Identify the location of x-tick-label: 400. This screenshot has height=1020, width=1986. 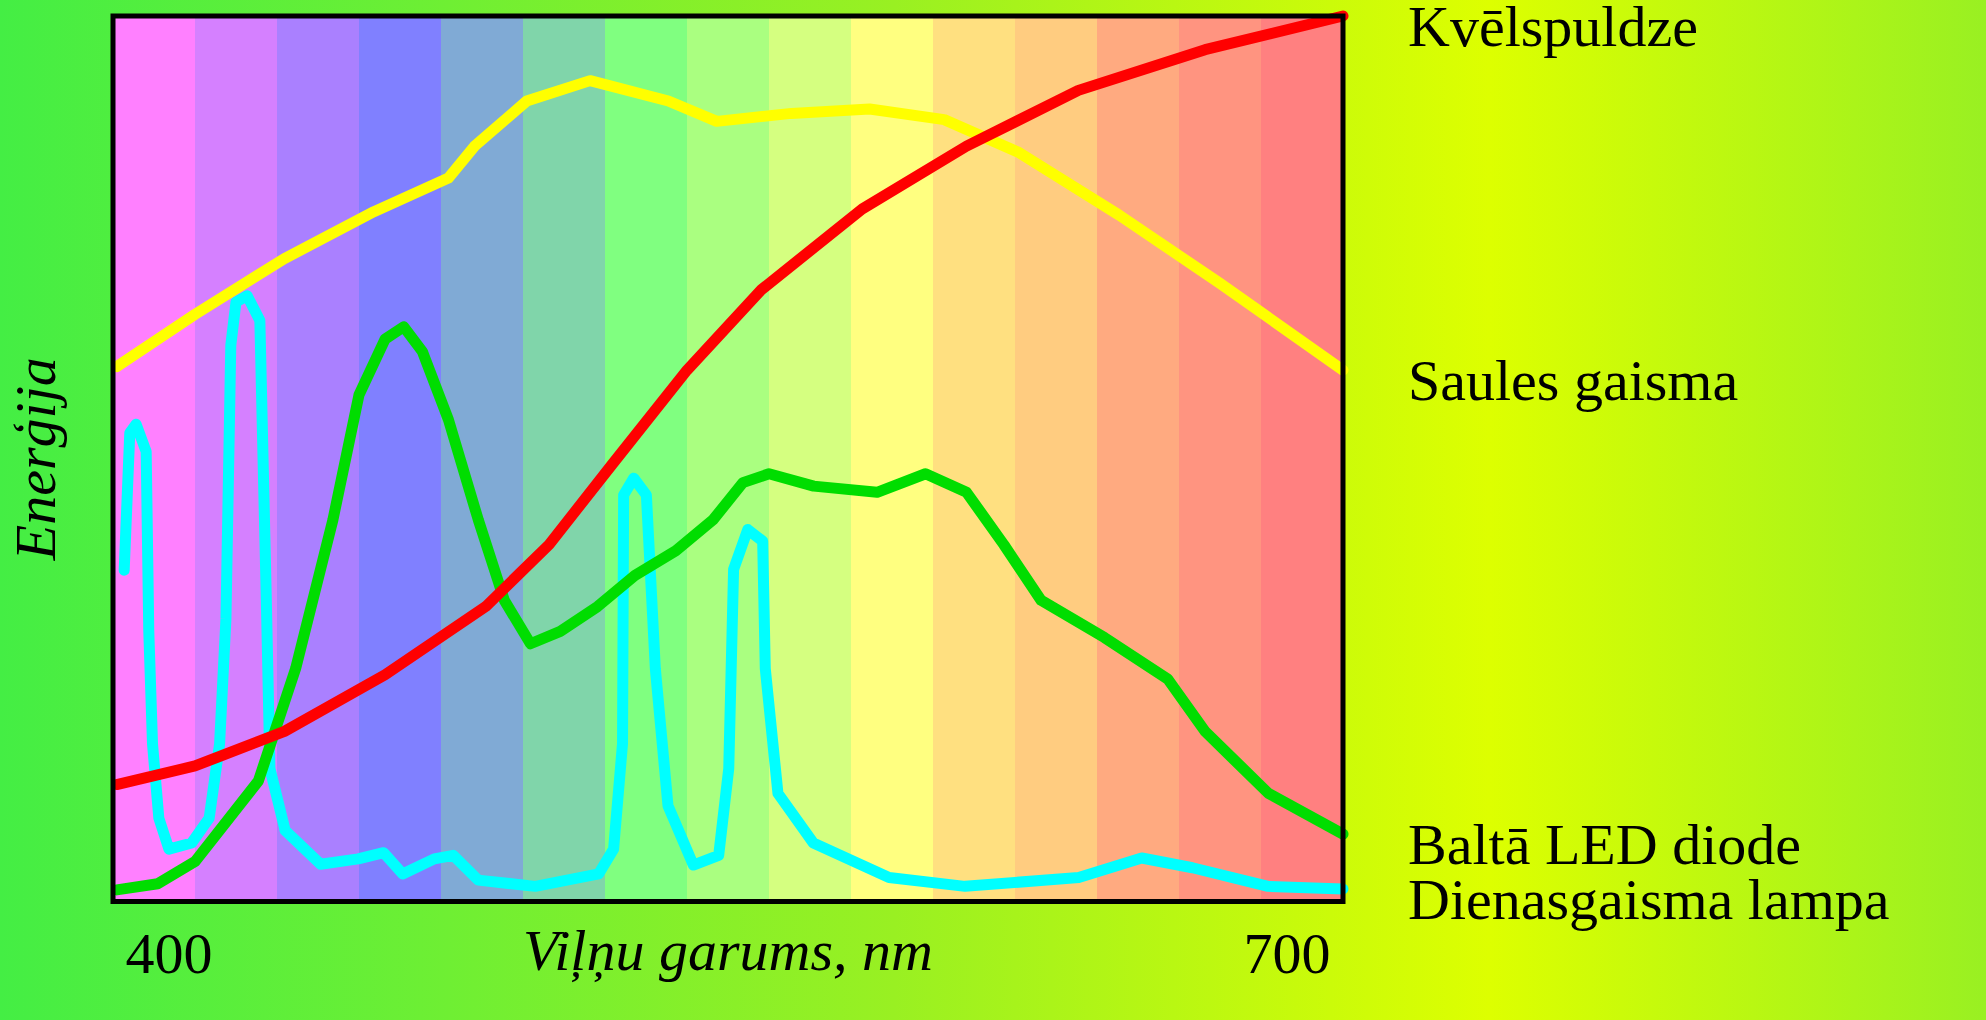
(169, 954).